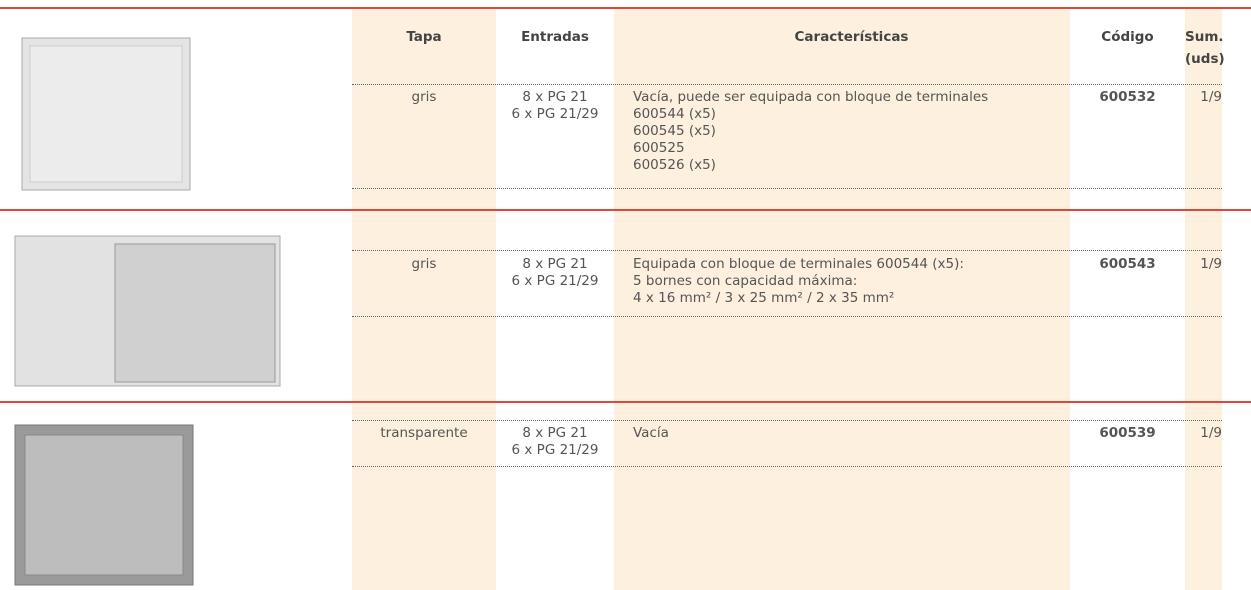 The height and width of the screenshot is (590, 1251). Describe the element at coordinates (764, 298) in the screenshot. I see `caracteristicas: 4 x 16 mm² / 3 x 25 mm² / 2 x 35 mm²` at that location.